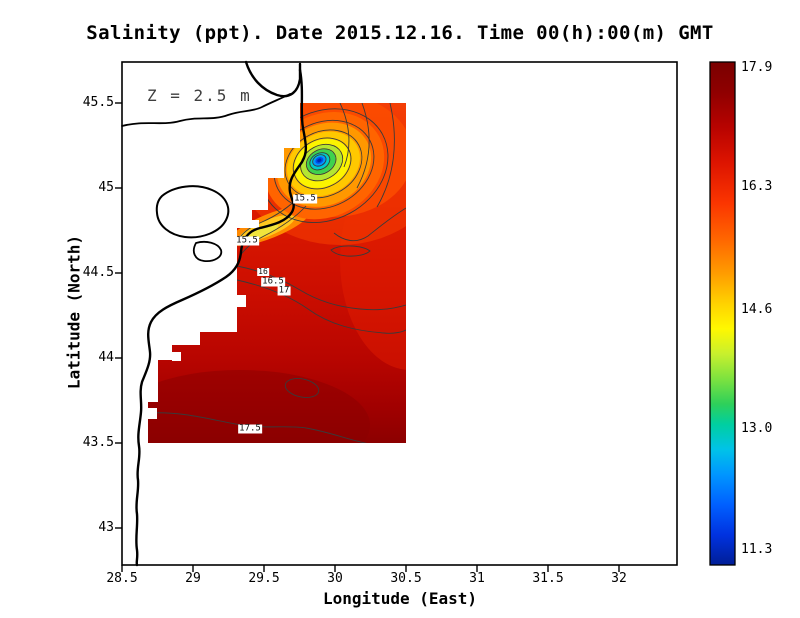 The width and height of the screenshot is (800, 618). Describe the element at coordinates (98, 442) in the screenshot. I see `y-tick-label: 43.5` at that location.